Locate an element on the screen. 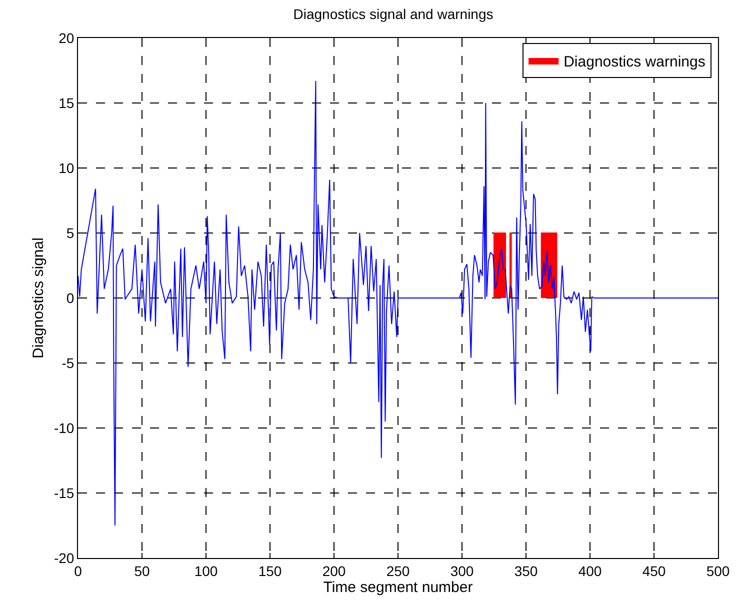 Image resolution: width=742 pixels, height=608 pixels. x-tick-label: 450 is located at coordinates (654, 570).